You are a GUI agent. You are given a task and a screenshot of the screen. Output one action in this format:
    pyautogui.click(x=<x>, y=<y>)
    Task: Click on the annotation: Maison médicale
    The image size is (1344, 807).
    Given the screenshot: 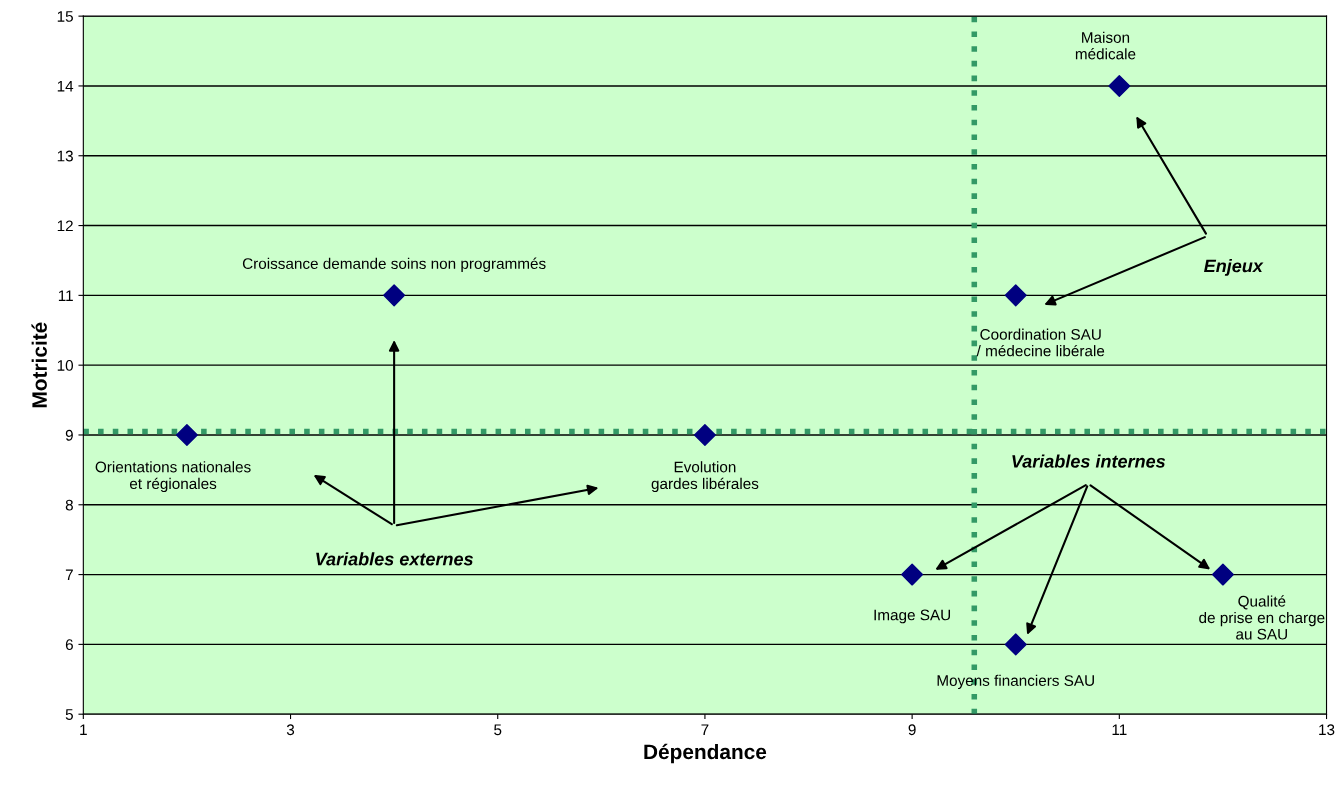 What is the action you would take?
    pyautogui.click(x=1105, y=45)
    